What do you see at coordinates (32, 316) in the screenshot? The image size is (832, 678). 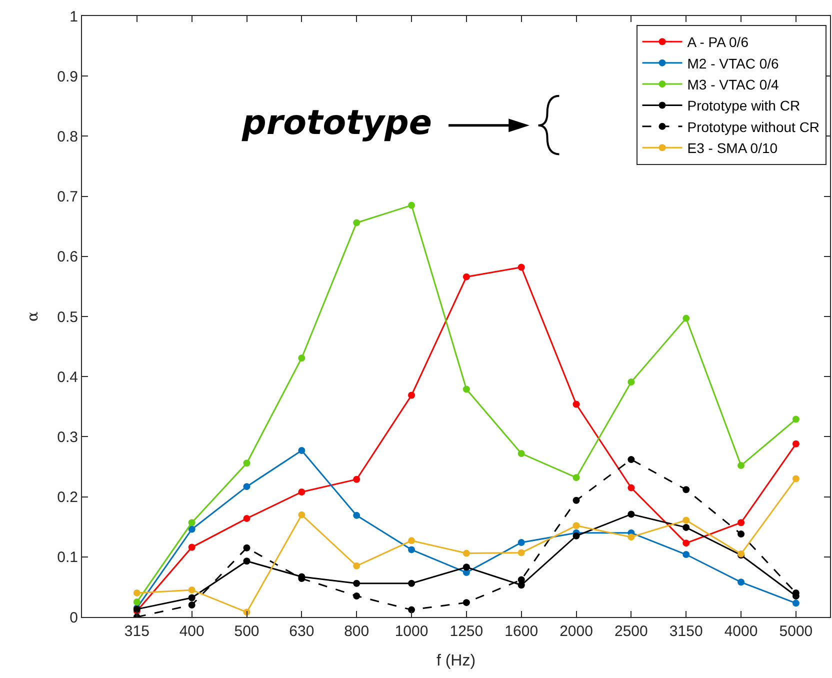 I see `y-axis-title: α` at bounding box center [32, 316].